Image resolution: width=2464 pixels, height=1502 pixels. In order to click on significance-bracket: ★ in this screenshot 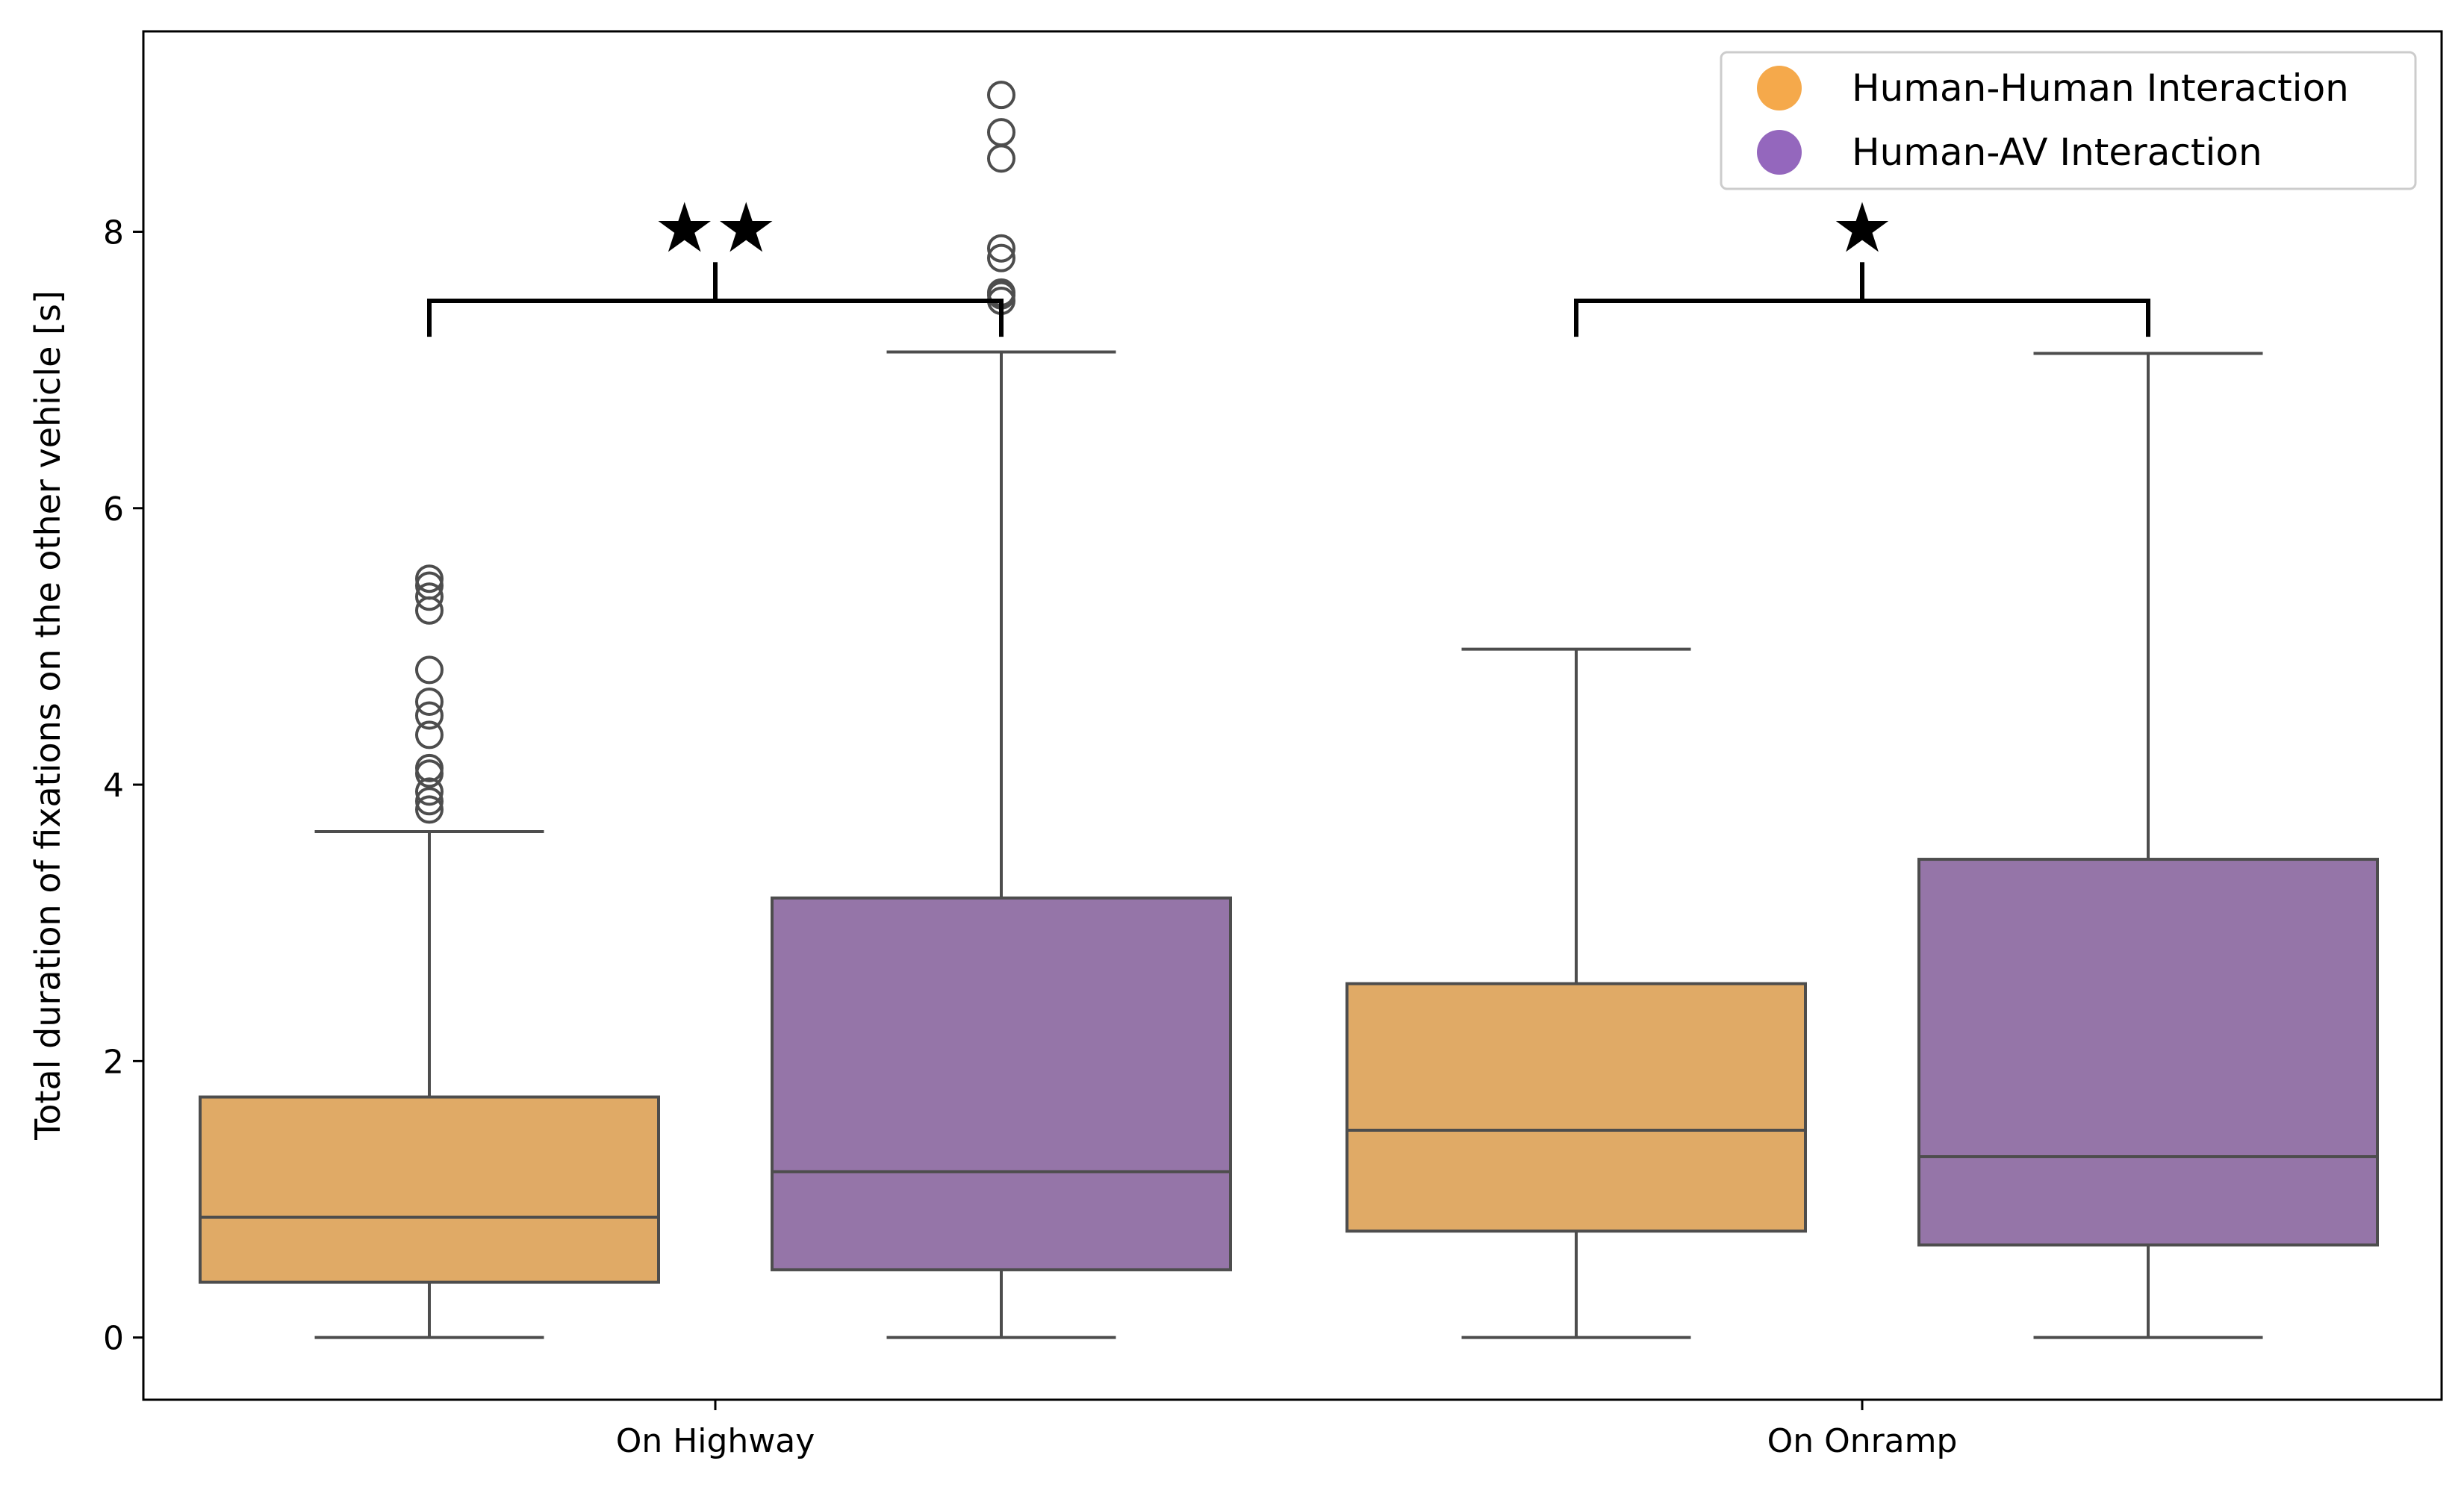, I will do `click(1862, 262)`.